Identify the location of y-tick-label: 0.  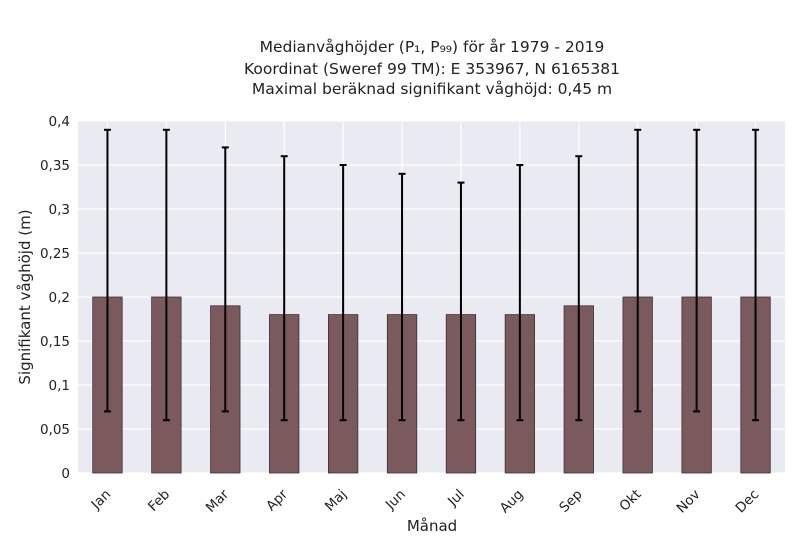
(65, 474).